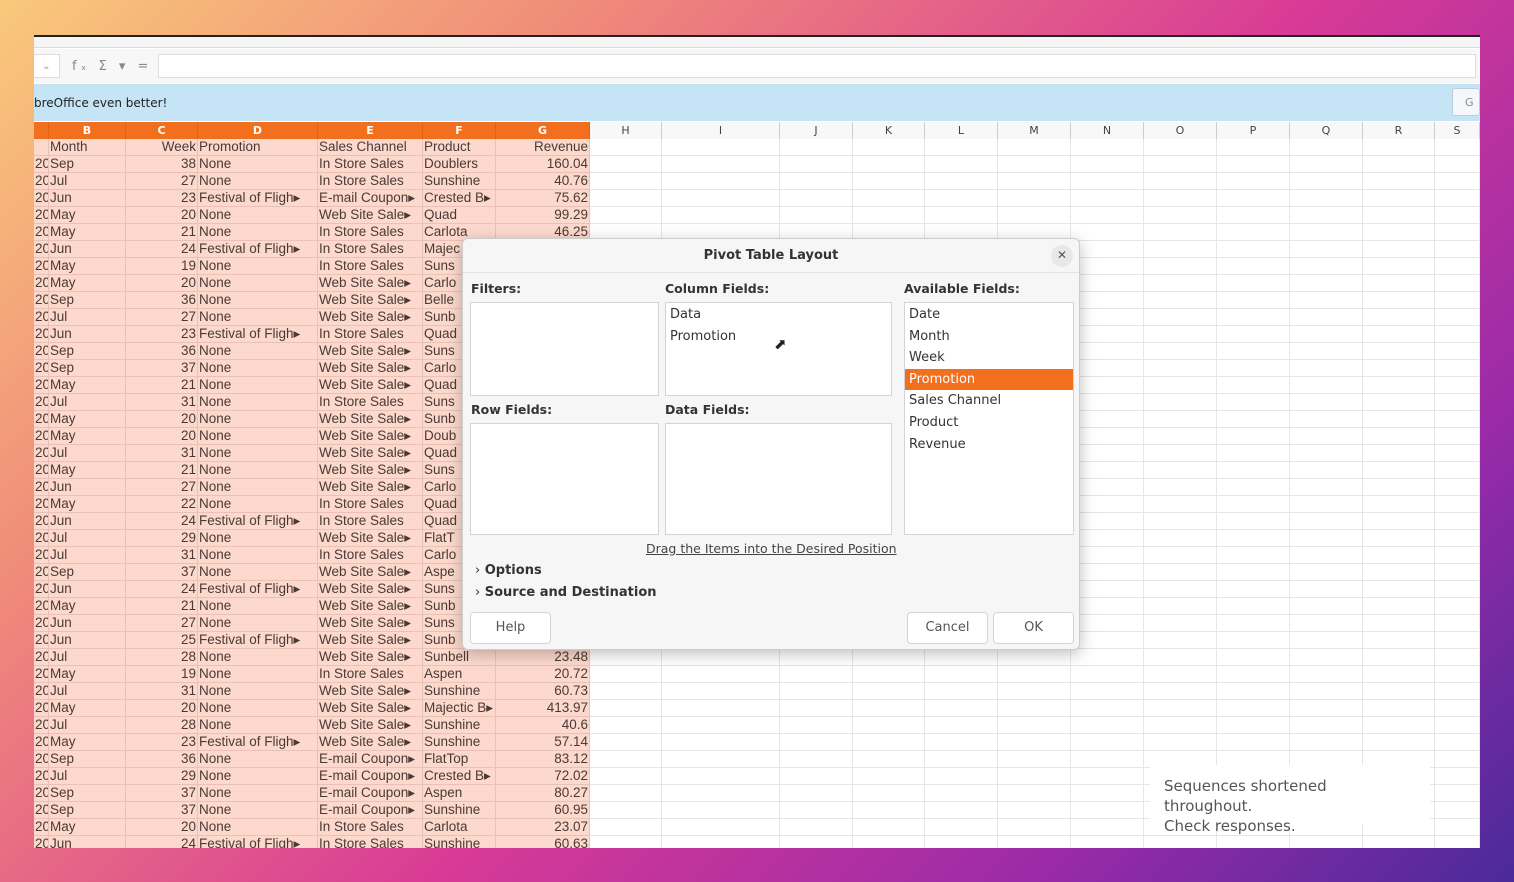 The height and width of the screenshot is (882, 1514). I want to click on column-header-L: L, so click(961, 130).